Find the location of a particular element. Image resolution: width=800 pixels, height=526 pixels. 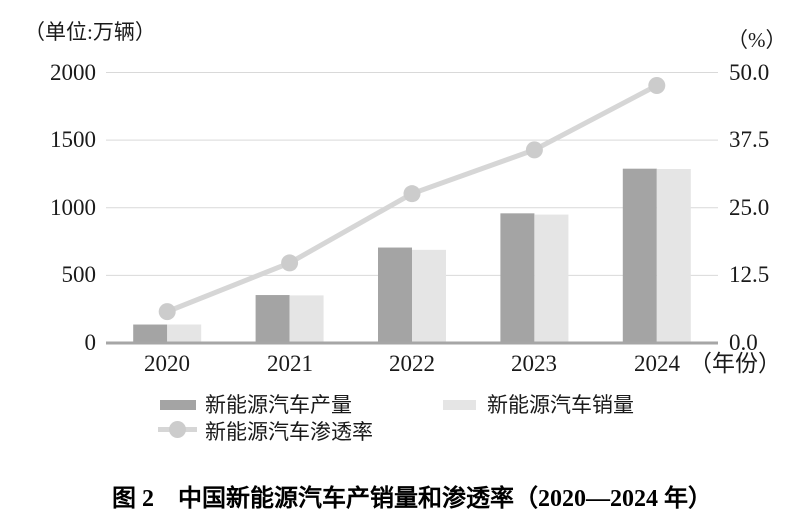

penetration-legend-label: 新能源汽车渗透率 is located at coordinates (289, 432).